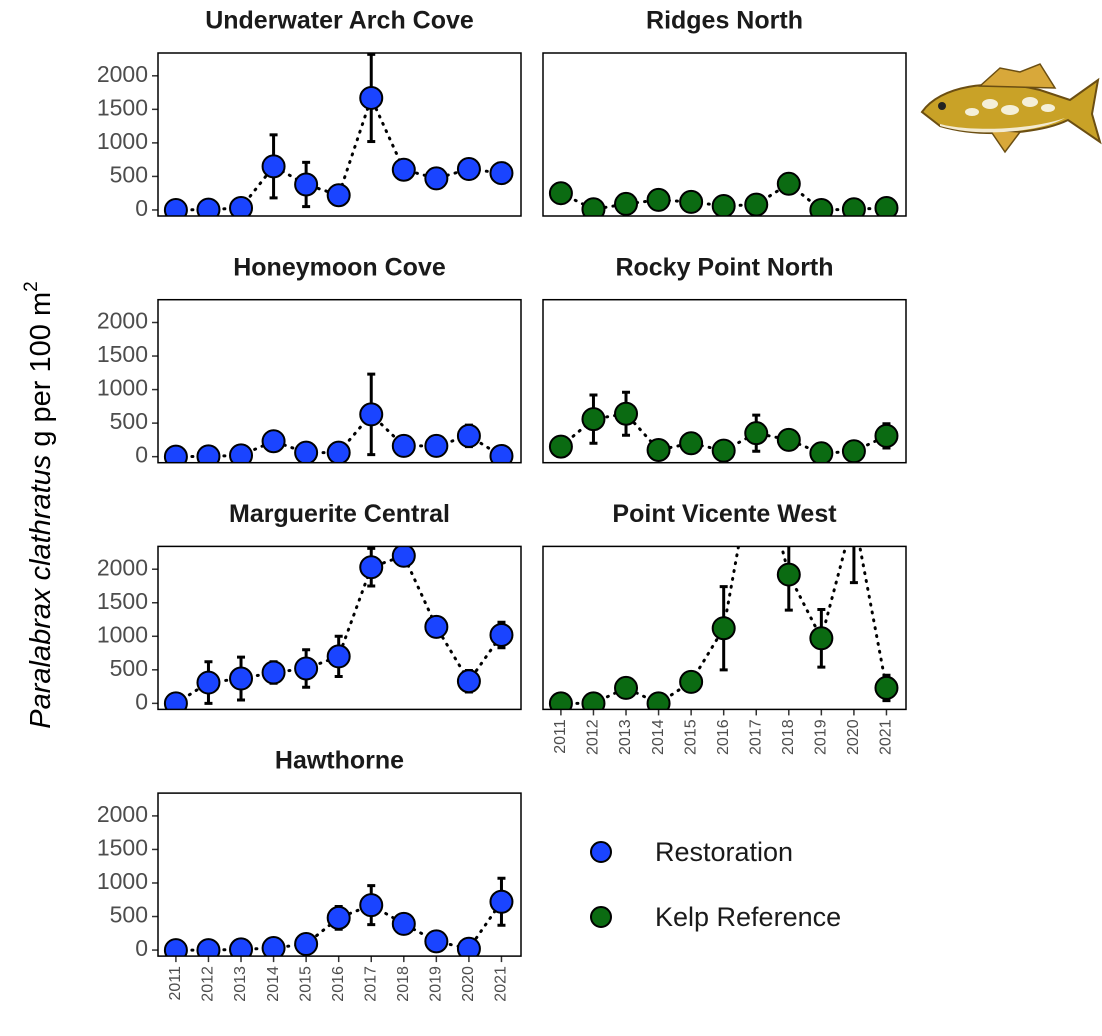 This screenshot has height=1036, width=1102. What do you see at coordinates (41, 592) in the screenshot?
I see `y-label-species: Paralabrax clathratus` at bounding box center [41, 592].